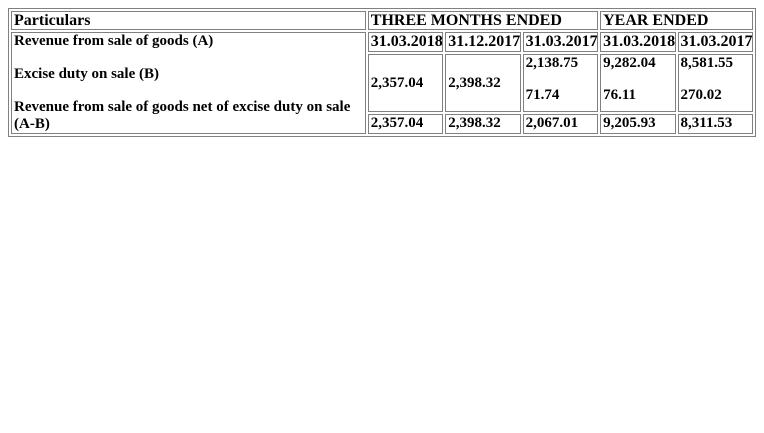  I want to click on revenue-value-col4: 9,282.04, so click(629, 63).